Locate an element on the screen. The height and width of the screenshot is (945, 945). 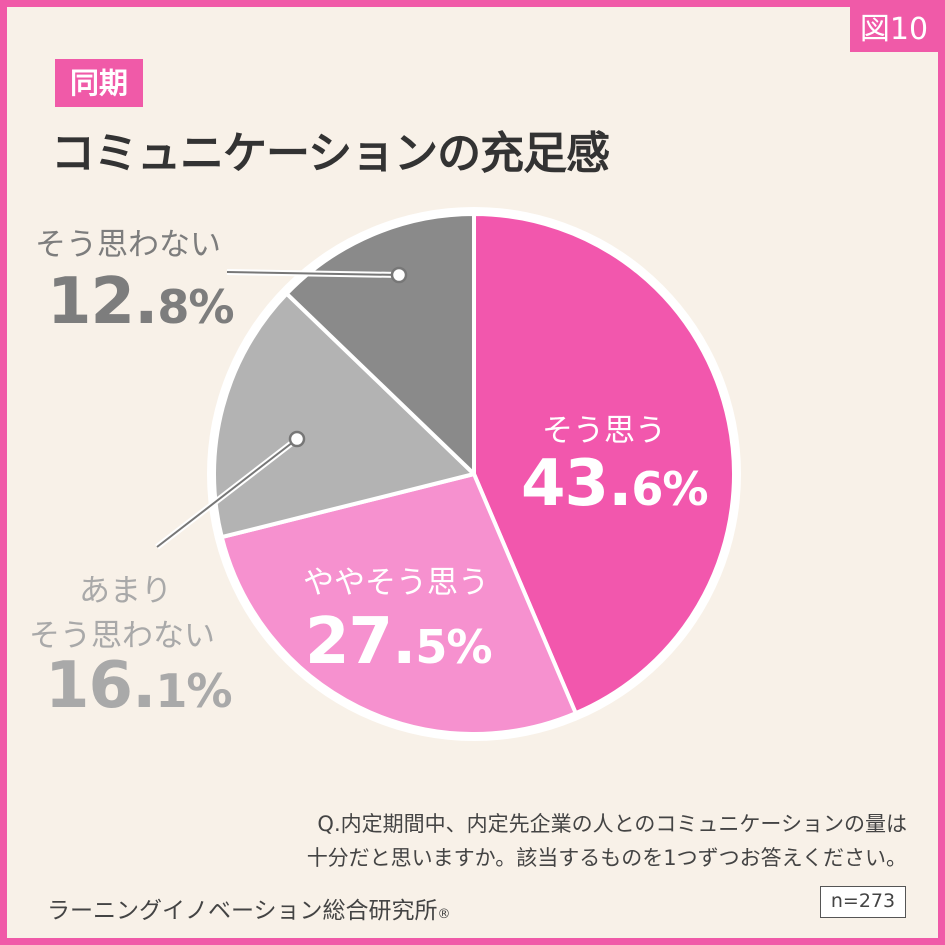
chart-title: コミュニケーションの充足感 is located at coordinates (330, 153).